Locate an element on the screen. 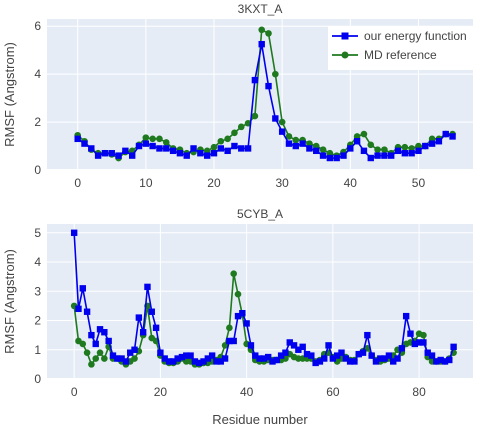 This screenshot has width=492, height=436. chart-title: 5CYB_A is located at coordinates (260, 214).